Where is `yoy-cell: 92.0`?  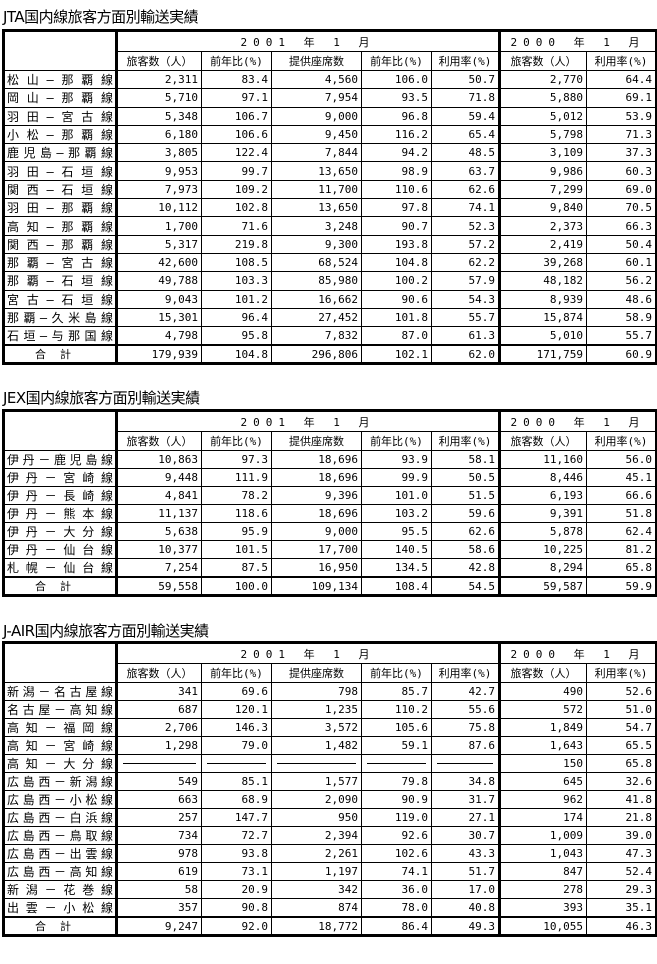
yoy-cell: 92.0 is located at coordinates (236, 926).